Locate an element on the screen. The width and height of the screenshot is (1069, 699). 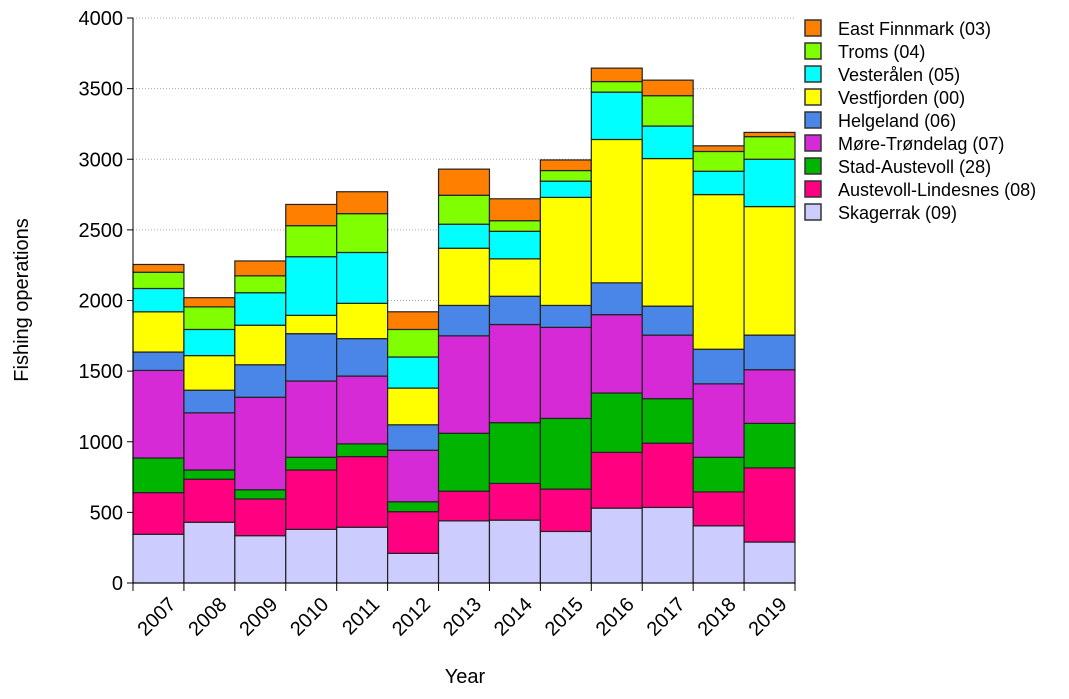
y-tick-label: 0 is located at coordinates (117, 584).